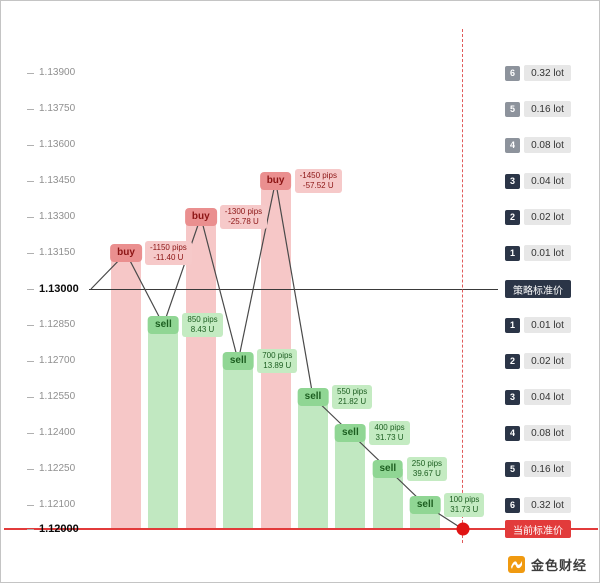 This screenshot has width=600, height=583. Describe the element at coordinates (538, 529) in the screenshot. I see `current-price-badge: 当前标准价` at that location.